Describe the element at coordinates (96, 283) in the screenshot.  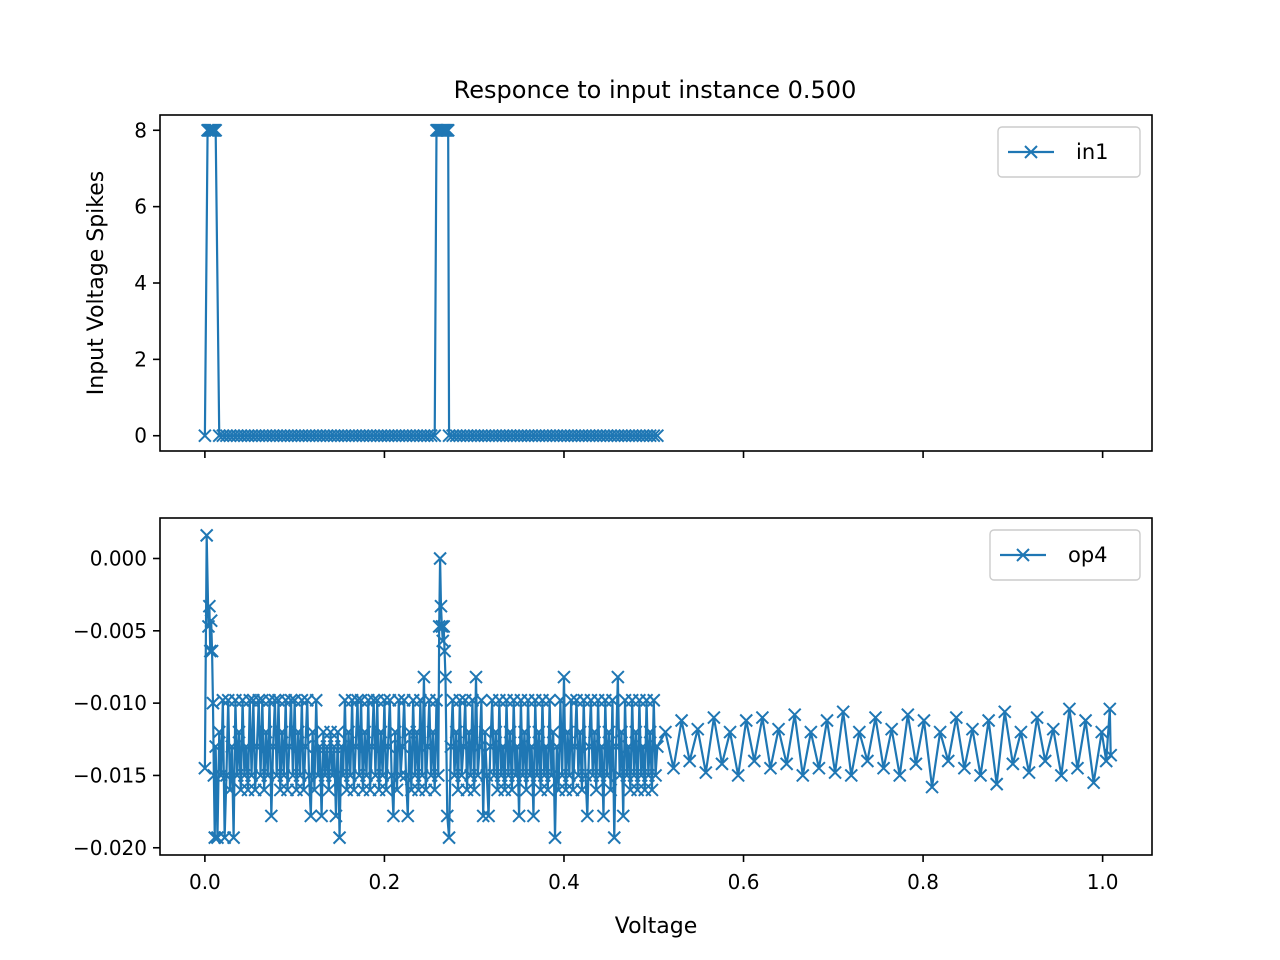
I see `y-axis-label: Input Voltage Spikes` at that location.